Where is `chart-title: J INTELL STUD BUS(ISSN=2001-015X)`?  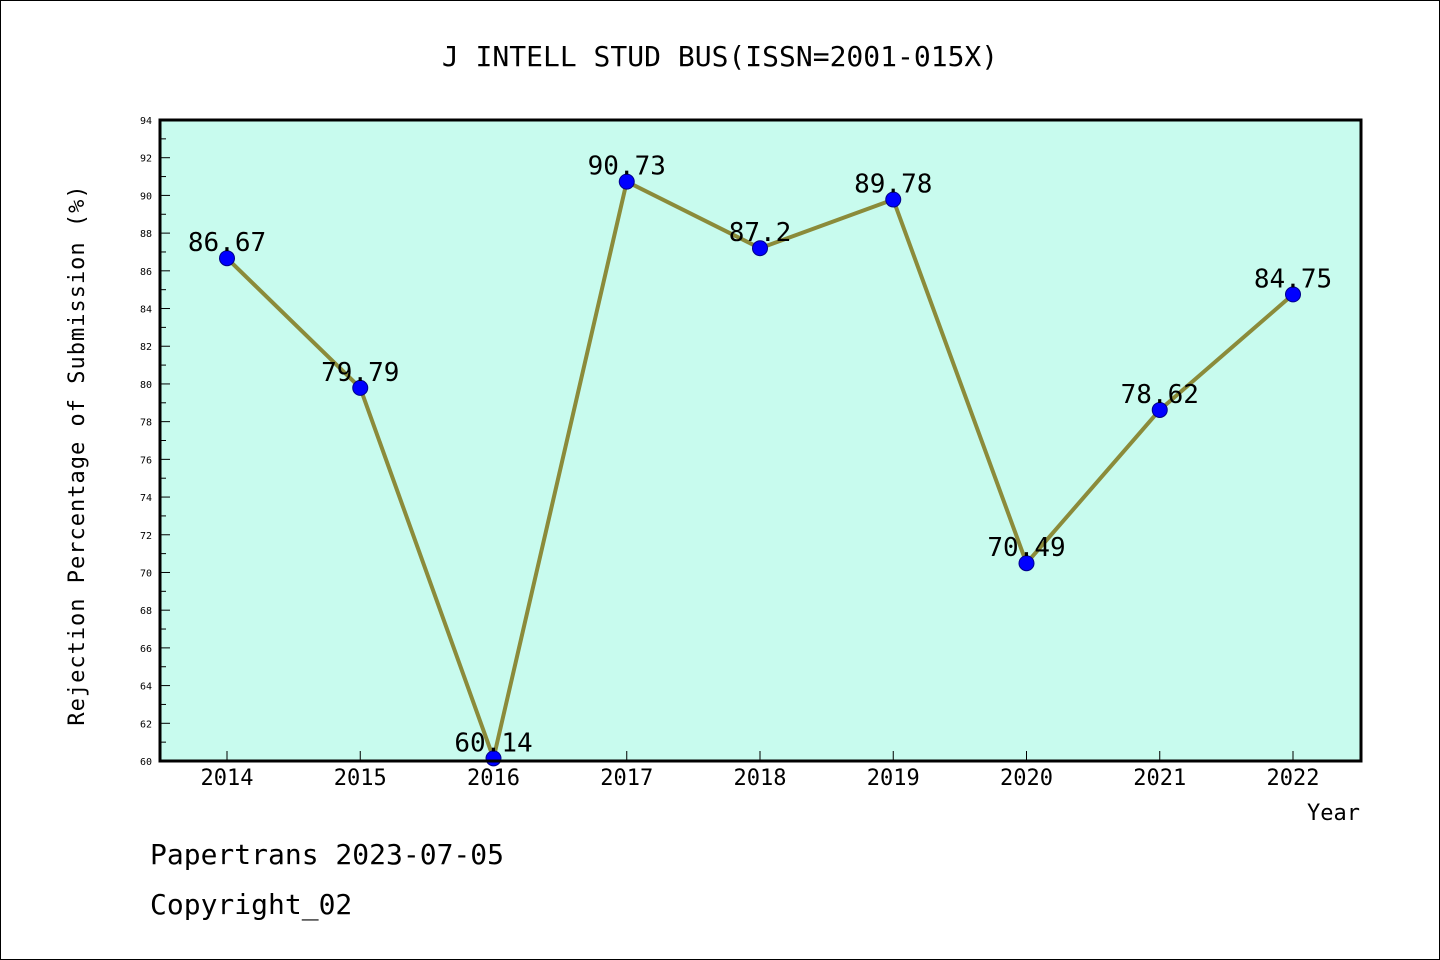 chart-title: J INTELL STUD BUS(ISSN=2001-015X) is located at coordinates (720, 56).